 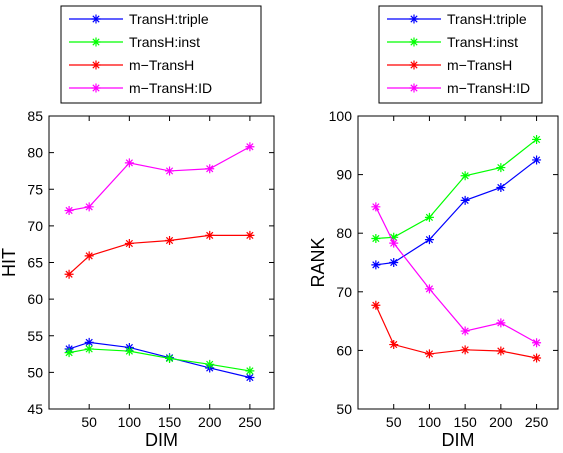 I want to click on y-tick-label: 65, so click(x=35, y=263).